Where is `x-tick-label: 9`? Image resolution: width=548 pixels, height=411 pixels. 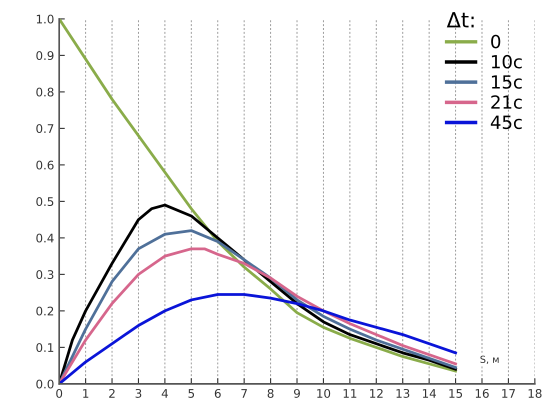 x-tick-label: 9 is located at coordinates (297, 393).